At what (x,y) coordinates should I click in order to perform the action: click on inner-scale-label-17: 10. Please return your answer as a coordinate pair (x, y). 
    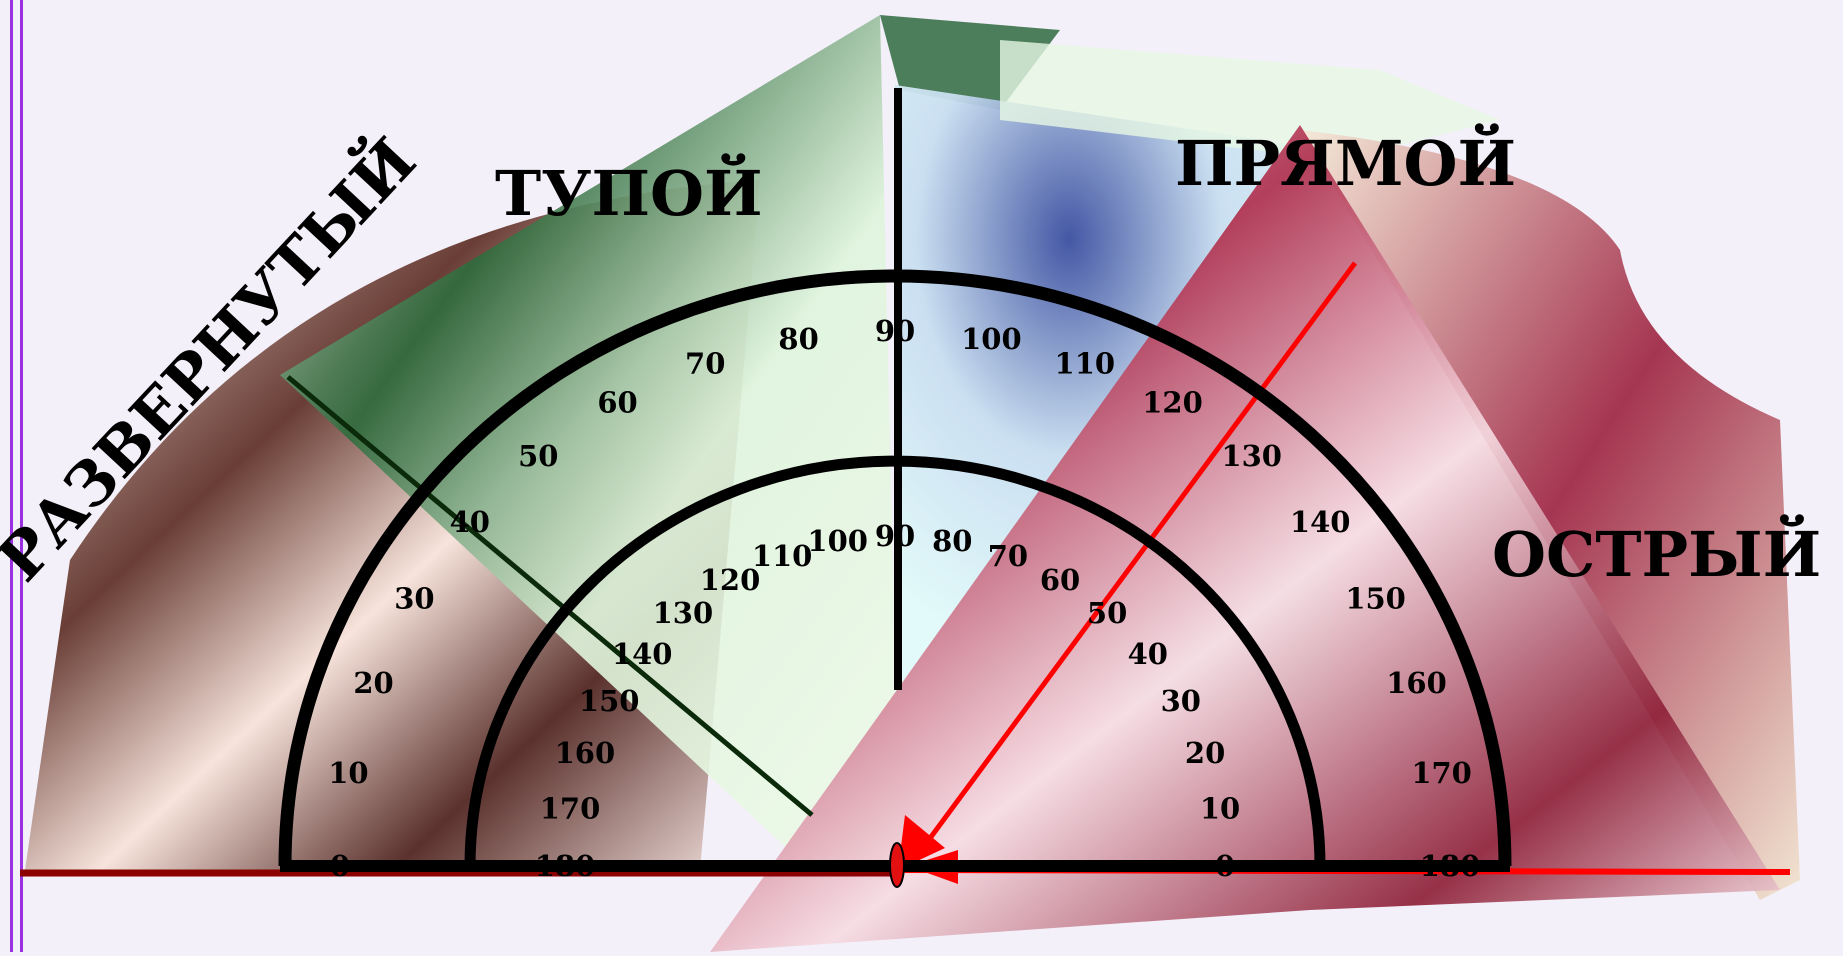
    Looking at the image, I should click on (1220, 809).